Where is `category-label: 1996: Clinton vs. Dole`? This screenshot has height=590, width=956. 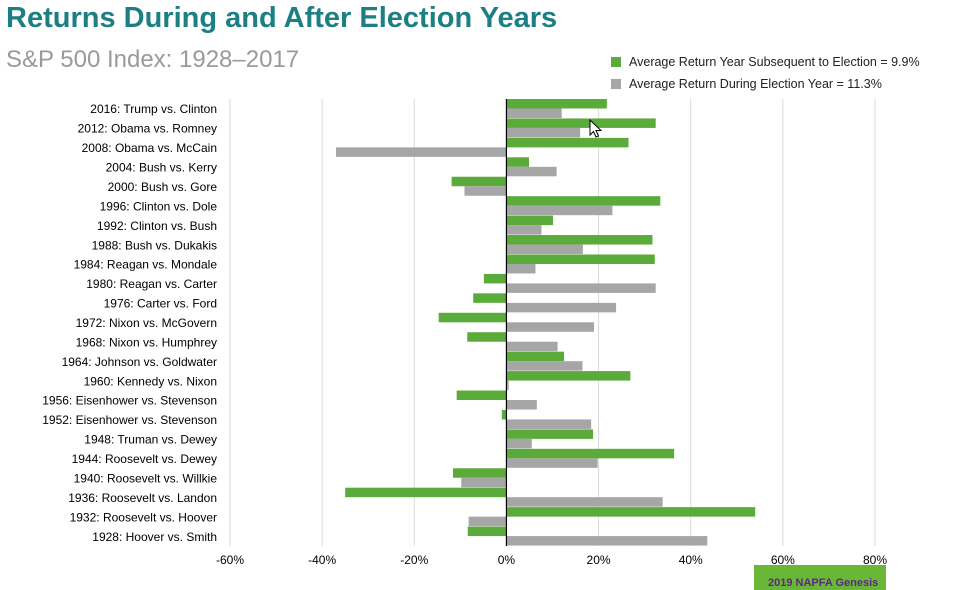 category-label: 1996: Clinton vs. Dole is located at coordinates (159, 206).